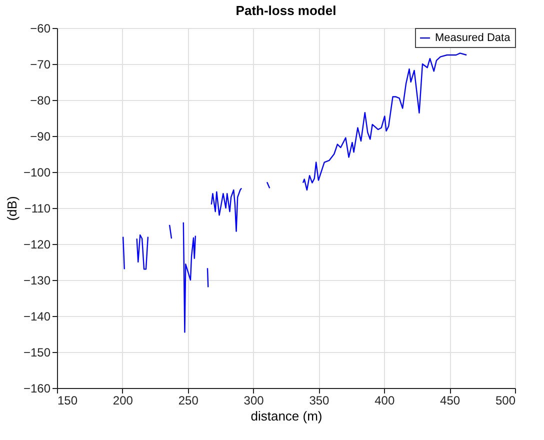 This screenshot has height=440, width=544. Describe the element at coordinates (37, 281) in the screenshot. I see `y-tick-label: −130` at that location.